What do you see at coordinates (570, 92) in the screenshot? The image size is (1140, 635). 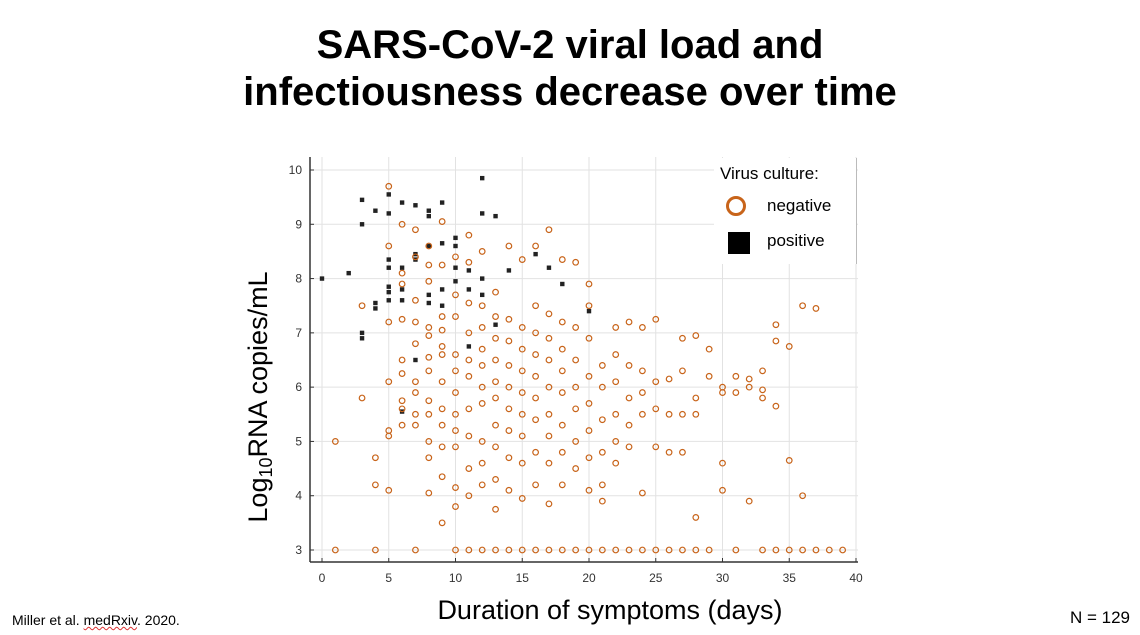 I see `title-line-2: infectiousness decrease over time` at bounding box center [570, 92].